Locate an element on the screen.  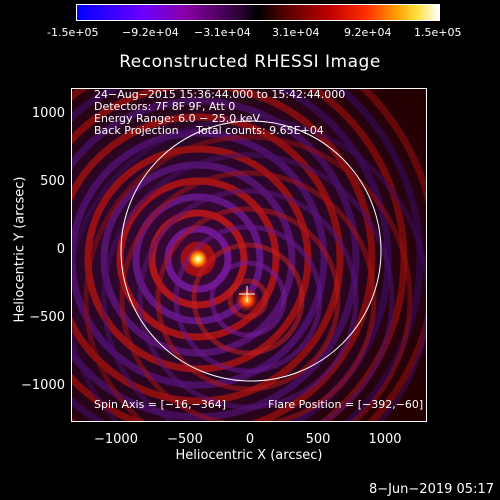
colorbar-tick: 1.5e+05 is located at coordinates (438, 32).